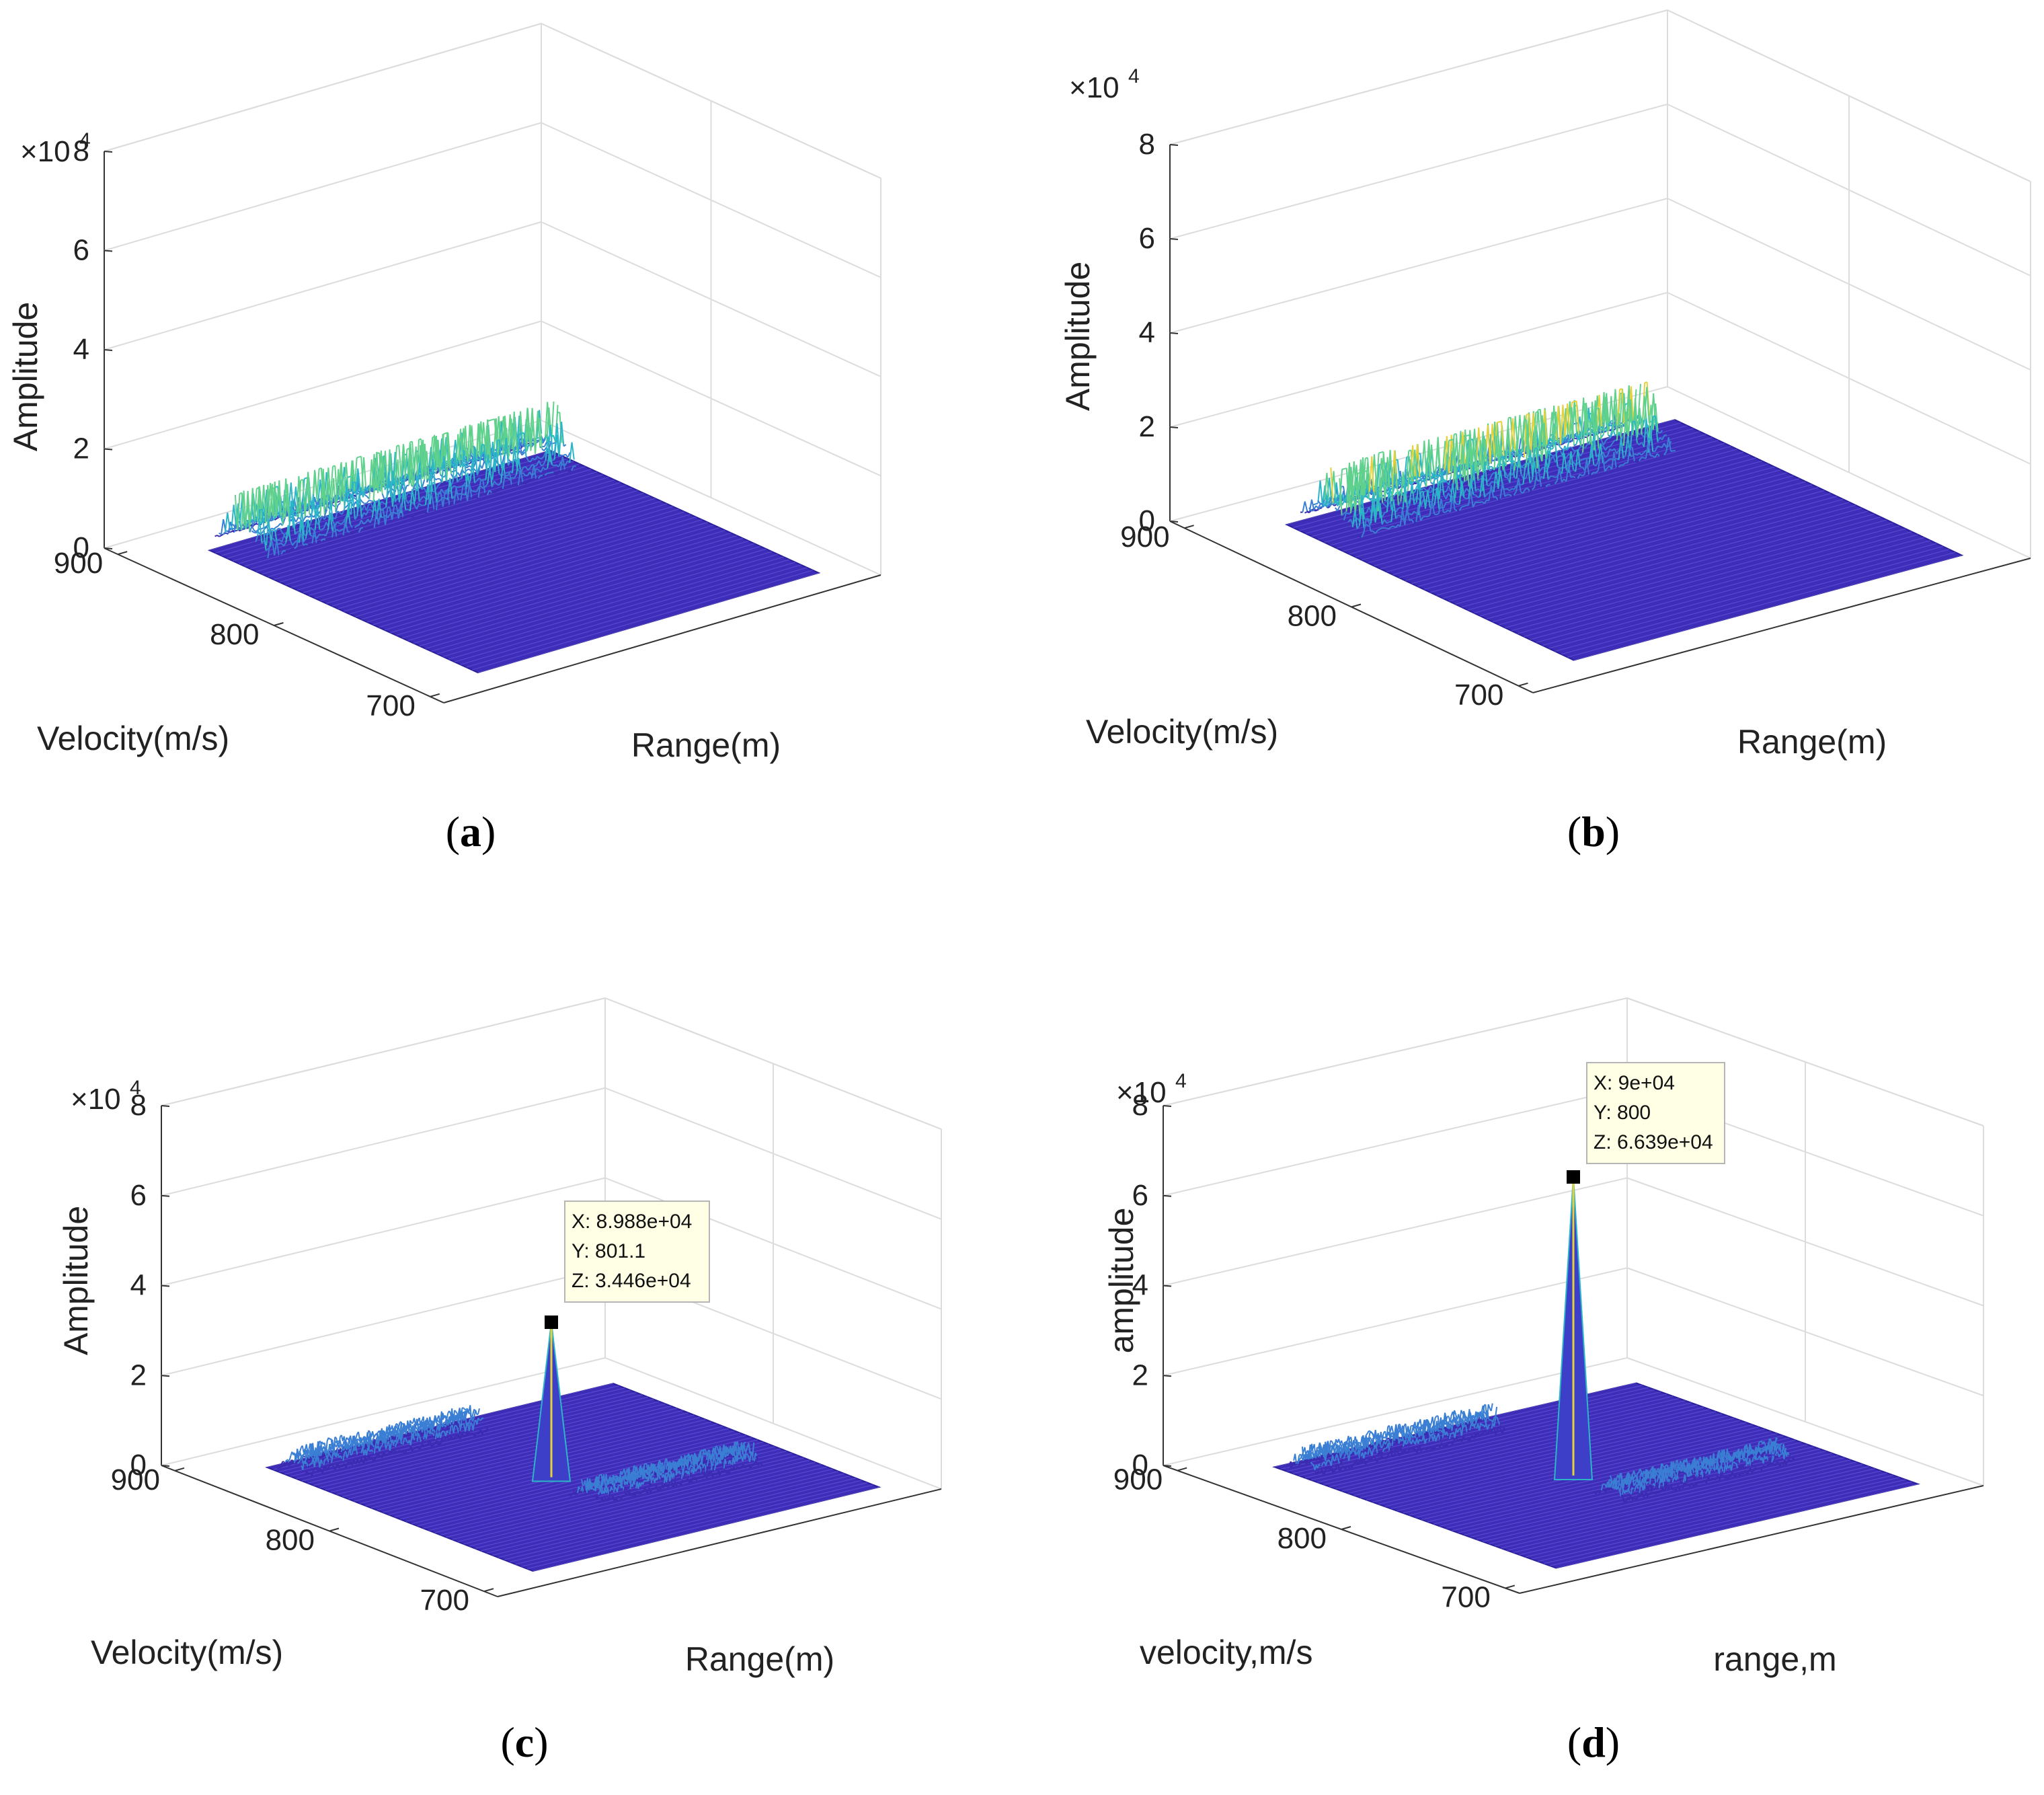 The image size is (2044, 1795). I want to click on z-exponent-label: ×10, so click(45, 152).